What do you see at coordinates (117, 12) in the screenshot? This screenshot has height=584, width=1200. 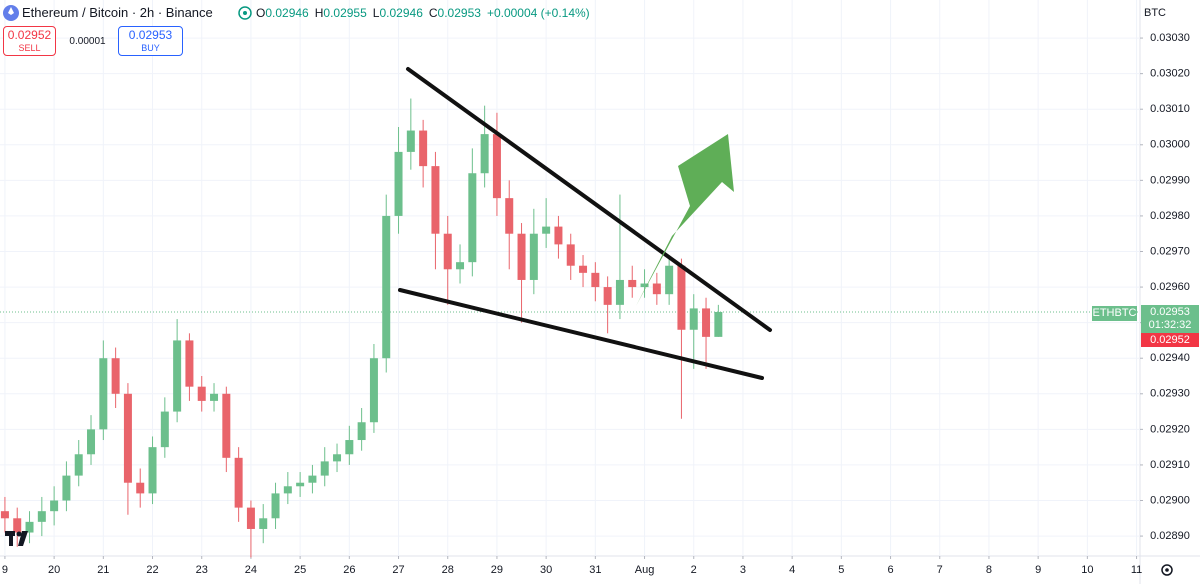 I see `symbol-title: Ethereum / Bitcoin · 2h · Binance` at bounding box center [117, 12].